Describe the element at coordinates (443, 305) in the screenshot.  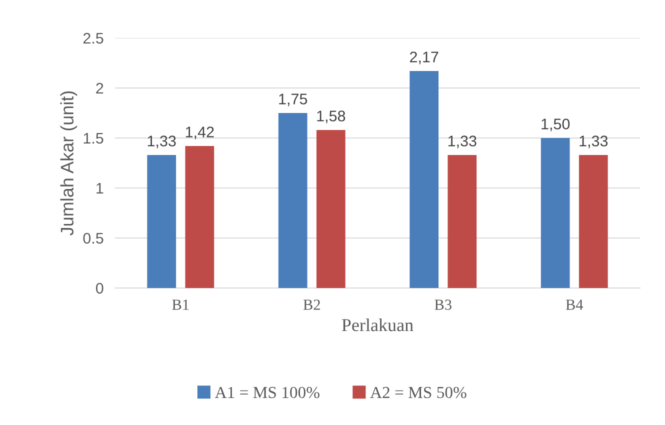
I see `x-tick-label: B3` at that location.